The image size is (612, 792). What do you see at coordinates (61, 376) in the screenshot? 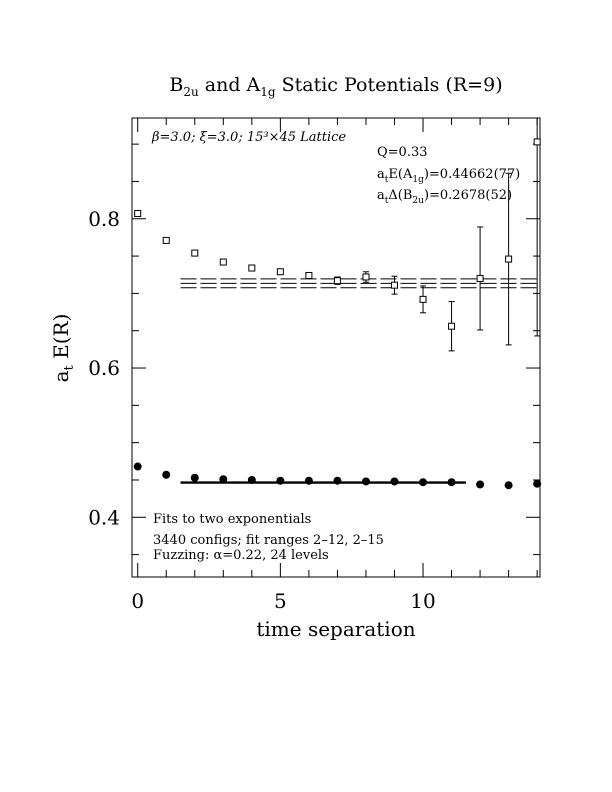
I see `ylabel-main: a` at bounding box center [61, 376].